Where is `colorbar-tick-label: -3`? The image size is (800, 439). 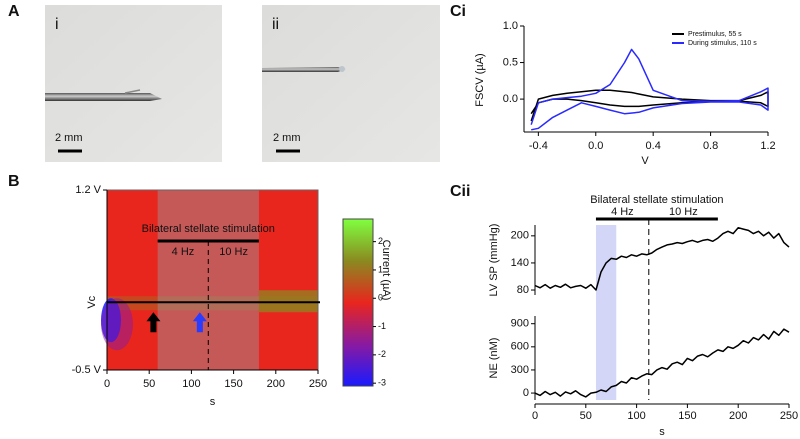
colorbar-tick-label: -3 is located at coordinates (382, 383).